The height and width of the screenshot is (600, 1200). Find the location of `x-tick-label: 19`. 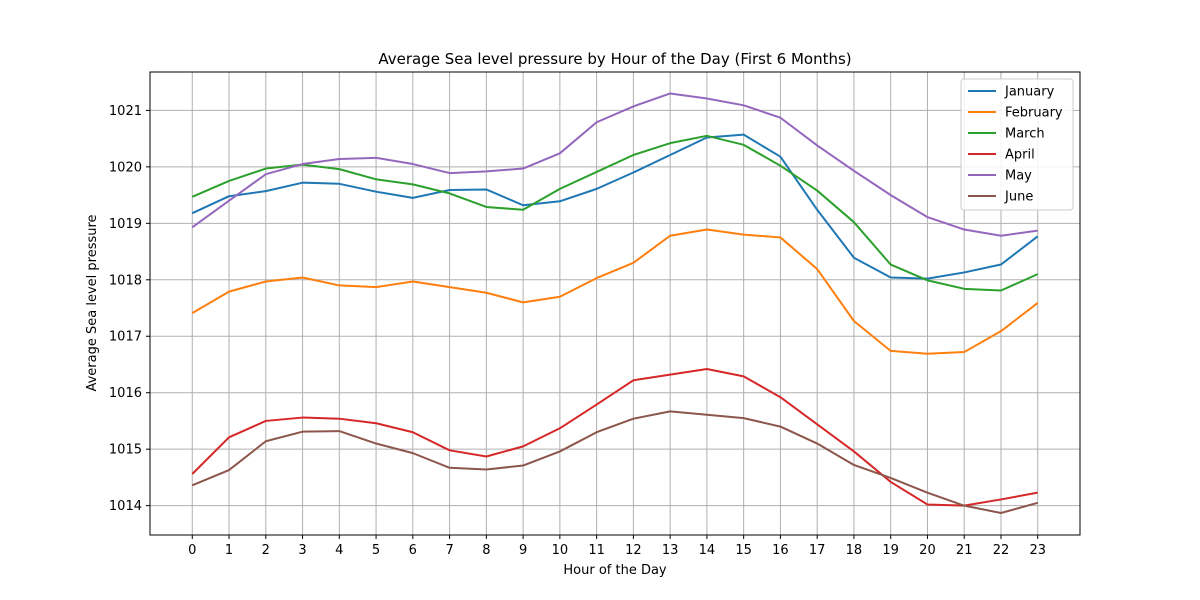

x-tick-label: 19 is located at coordinates (890, 550).